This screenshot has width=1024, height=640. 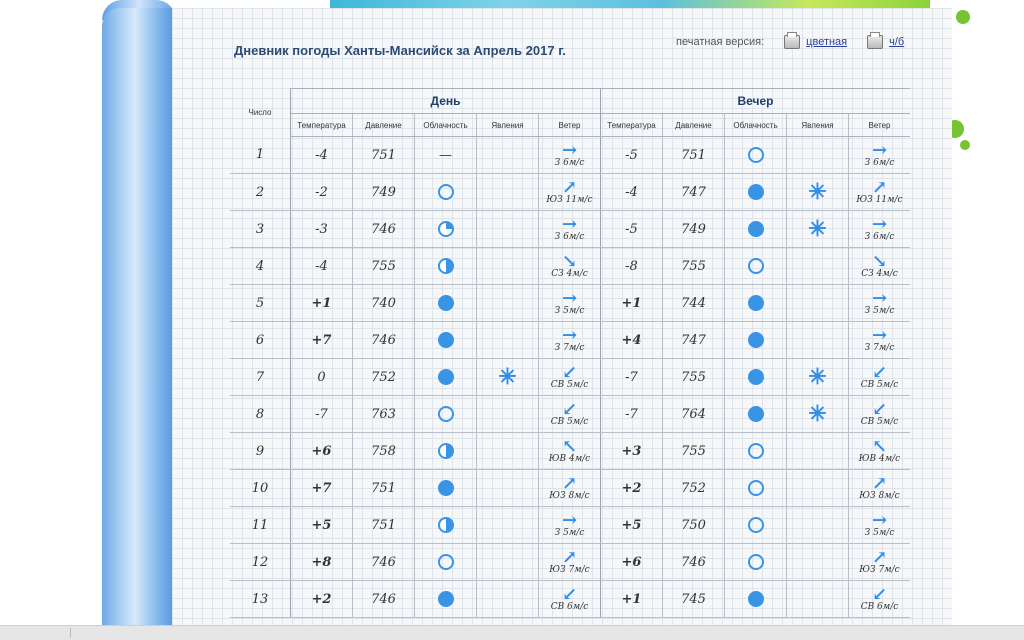 What do you see at coordinates (321, 229) in the screenshot?
I see `temperature-cell: -3` at bounding box center [321, 229].